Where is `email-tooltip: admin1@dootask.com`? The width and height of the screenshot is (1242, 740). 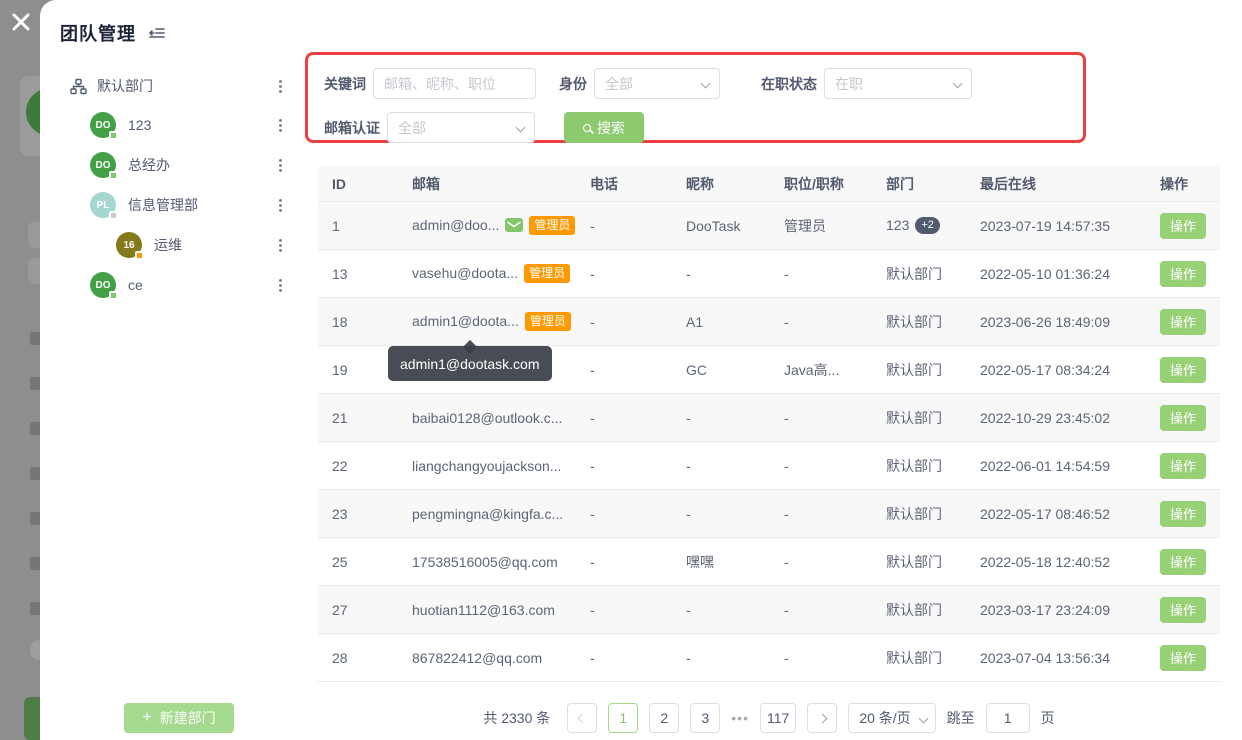
email-tooltip: admin1@dootask.com is located at coordinates (470, 363).